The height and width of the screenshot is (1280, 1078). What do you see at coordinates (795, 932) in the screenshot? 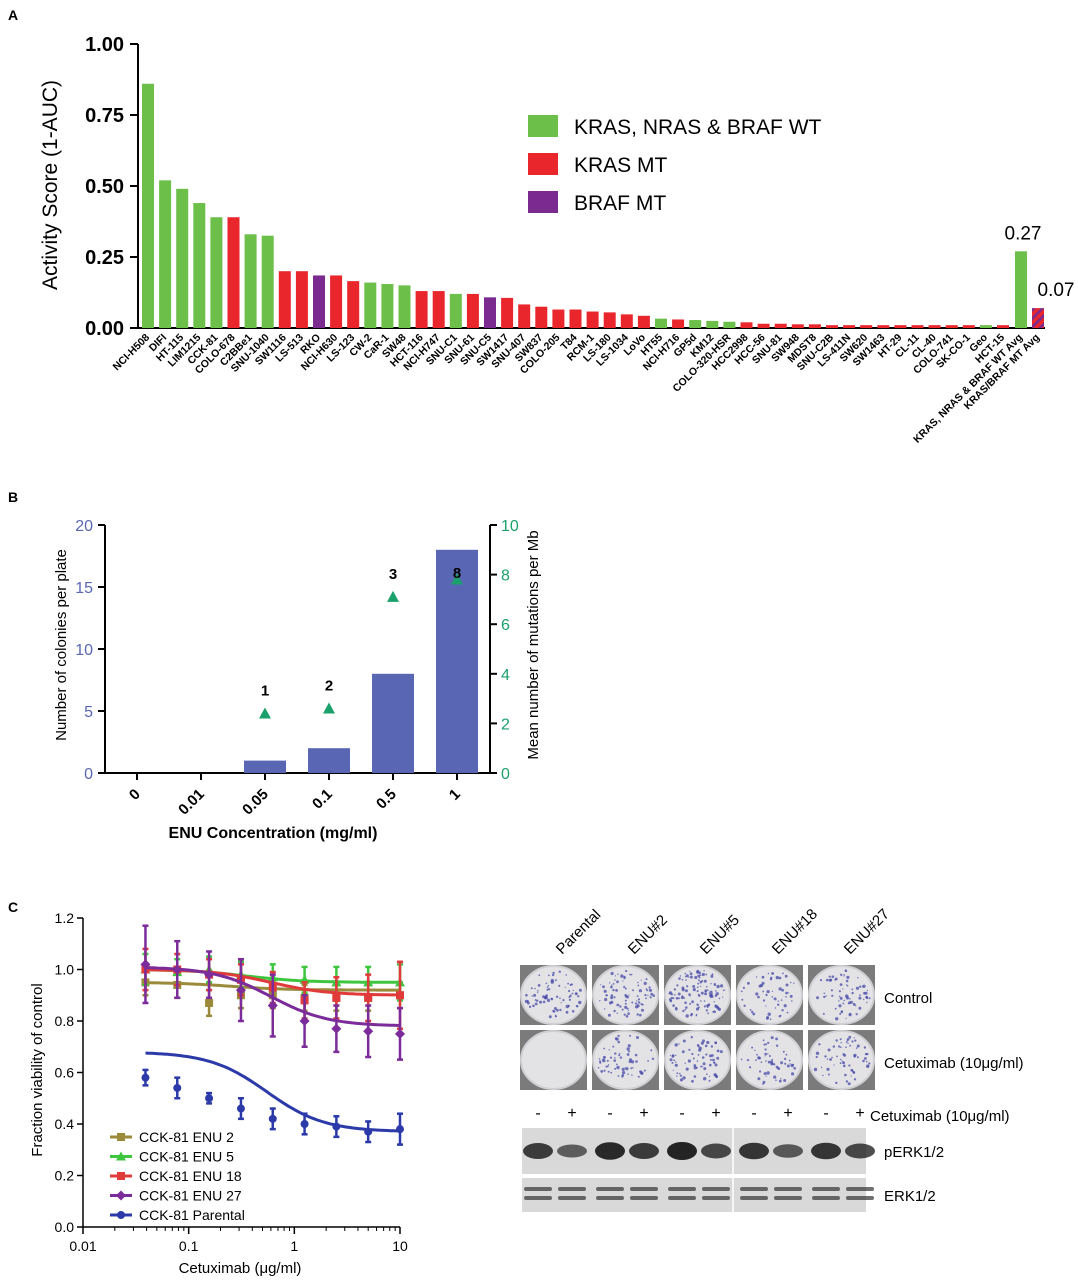
I see `blot-plate-header: ENU#18` at bounding box center [795, 932].